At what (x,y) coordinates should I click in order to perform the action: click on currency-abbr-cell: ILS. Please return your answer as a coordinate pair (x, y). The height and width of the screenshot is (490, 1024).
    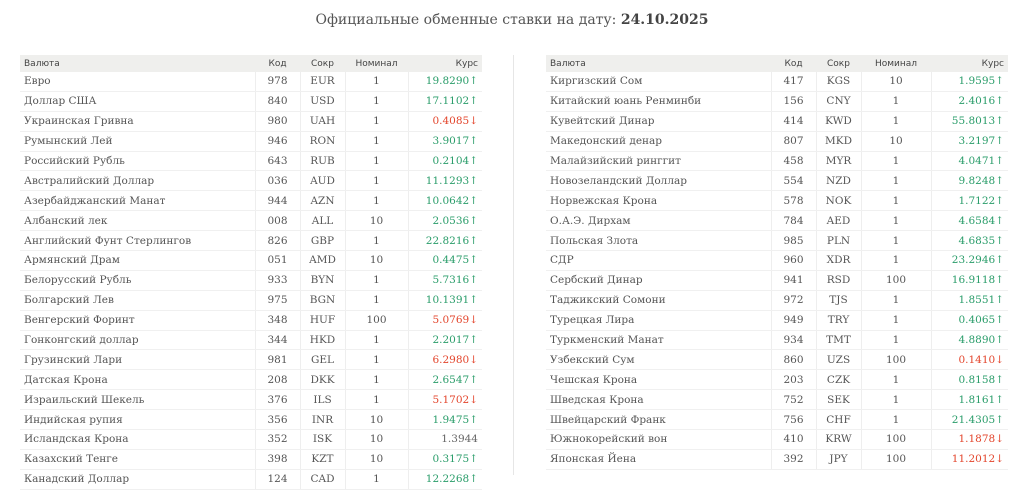
    Looking at the image, I should click on (322, 400).